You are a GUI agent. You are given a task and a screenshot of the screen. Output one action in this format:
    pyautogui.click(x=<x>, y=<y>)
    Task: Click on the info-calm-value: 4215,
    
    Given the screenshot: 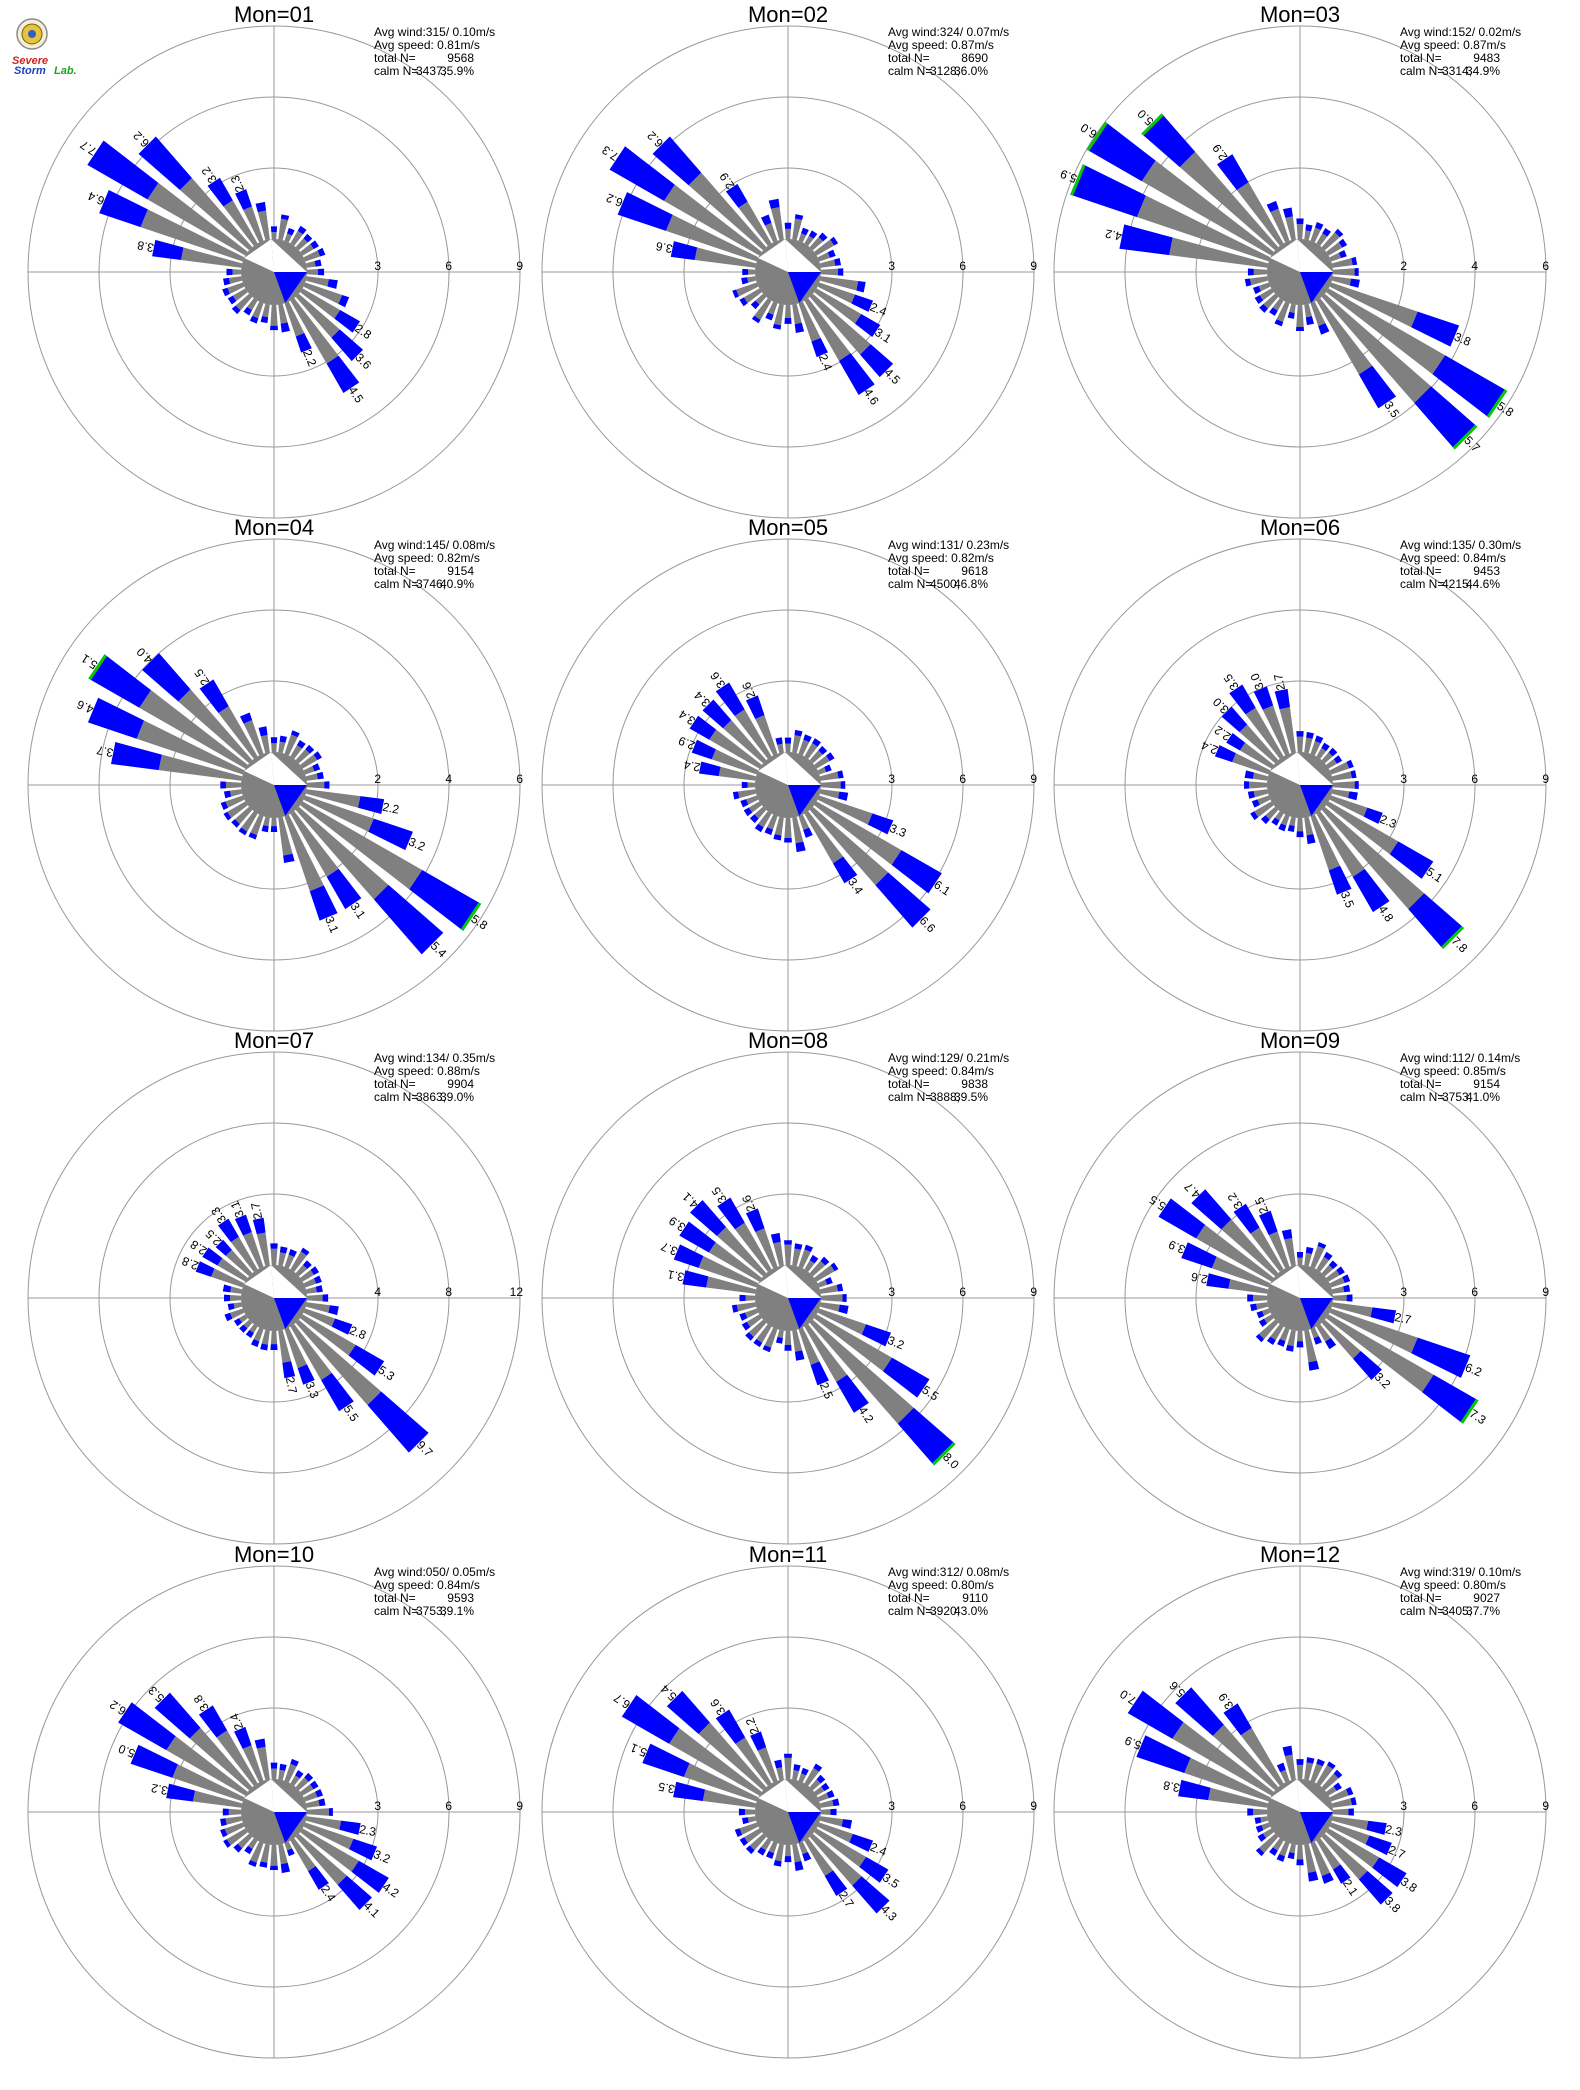 What is the action you would take?
    pyautogui.click(x=1457, y=584)
    